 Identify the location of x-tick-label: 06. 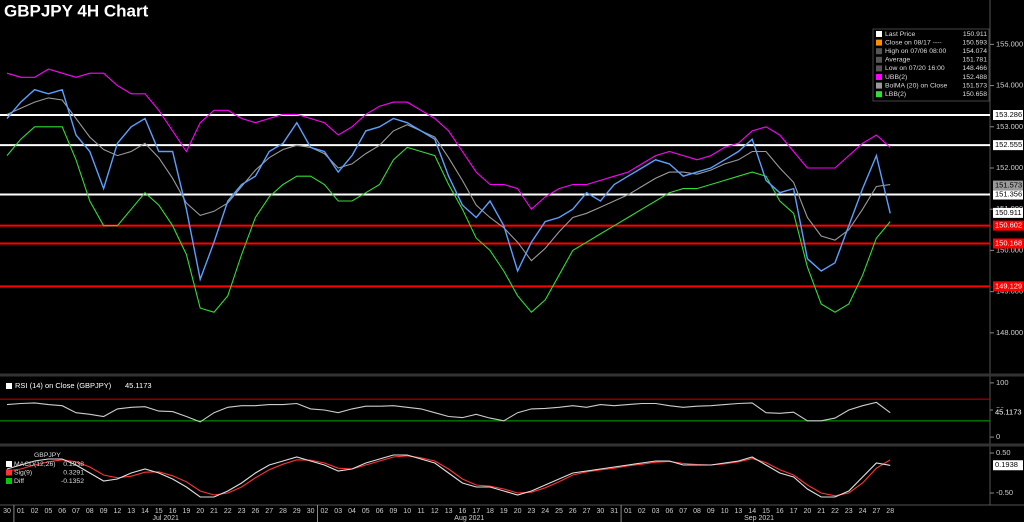
(62, 511).